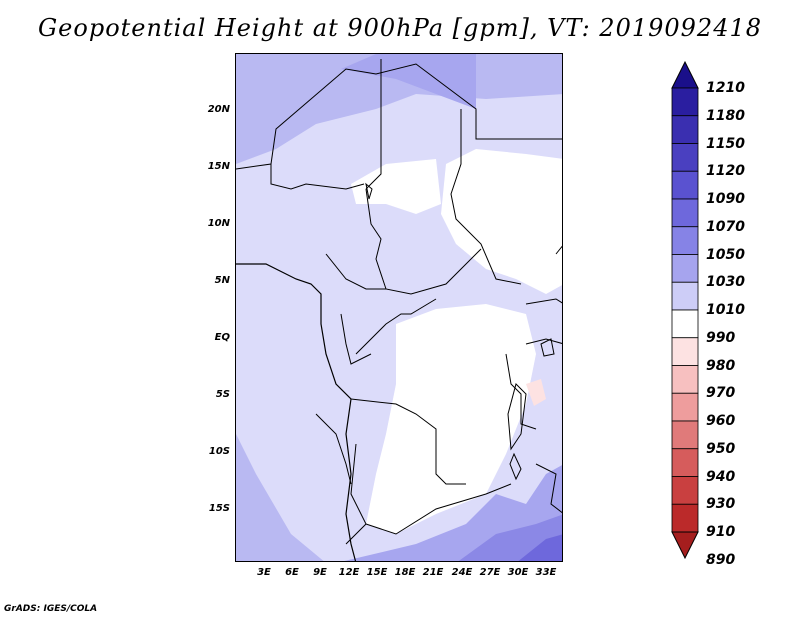  Describe the element at coordinates (218, 223) in the screenshot. I see `lat-label-10n: 10N` at that location.